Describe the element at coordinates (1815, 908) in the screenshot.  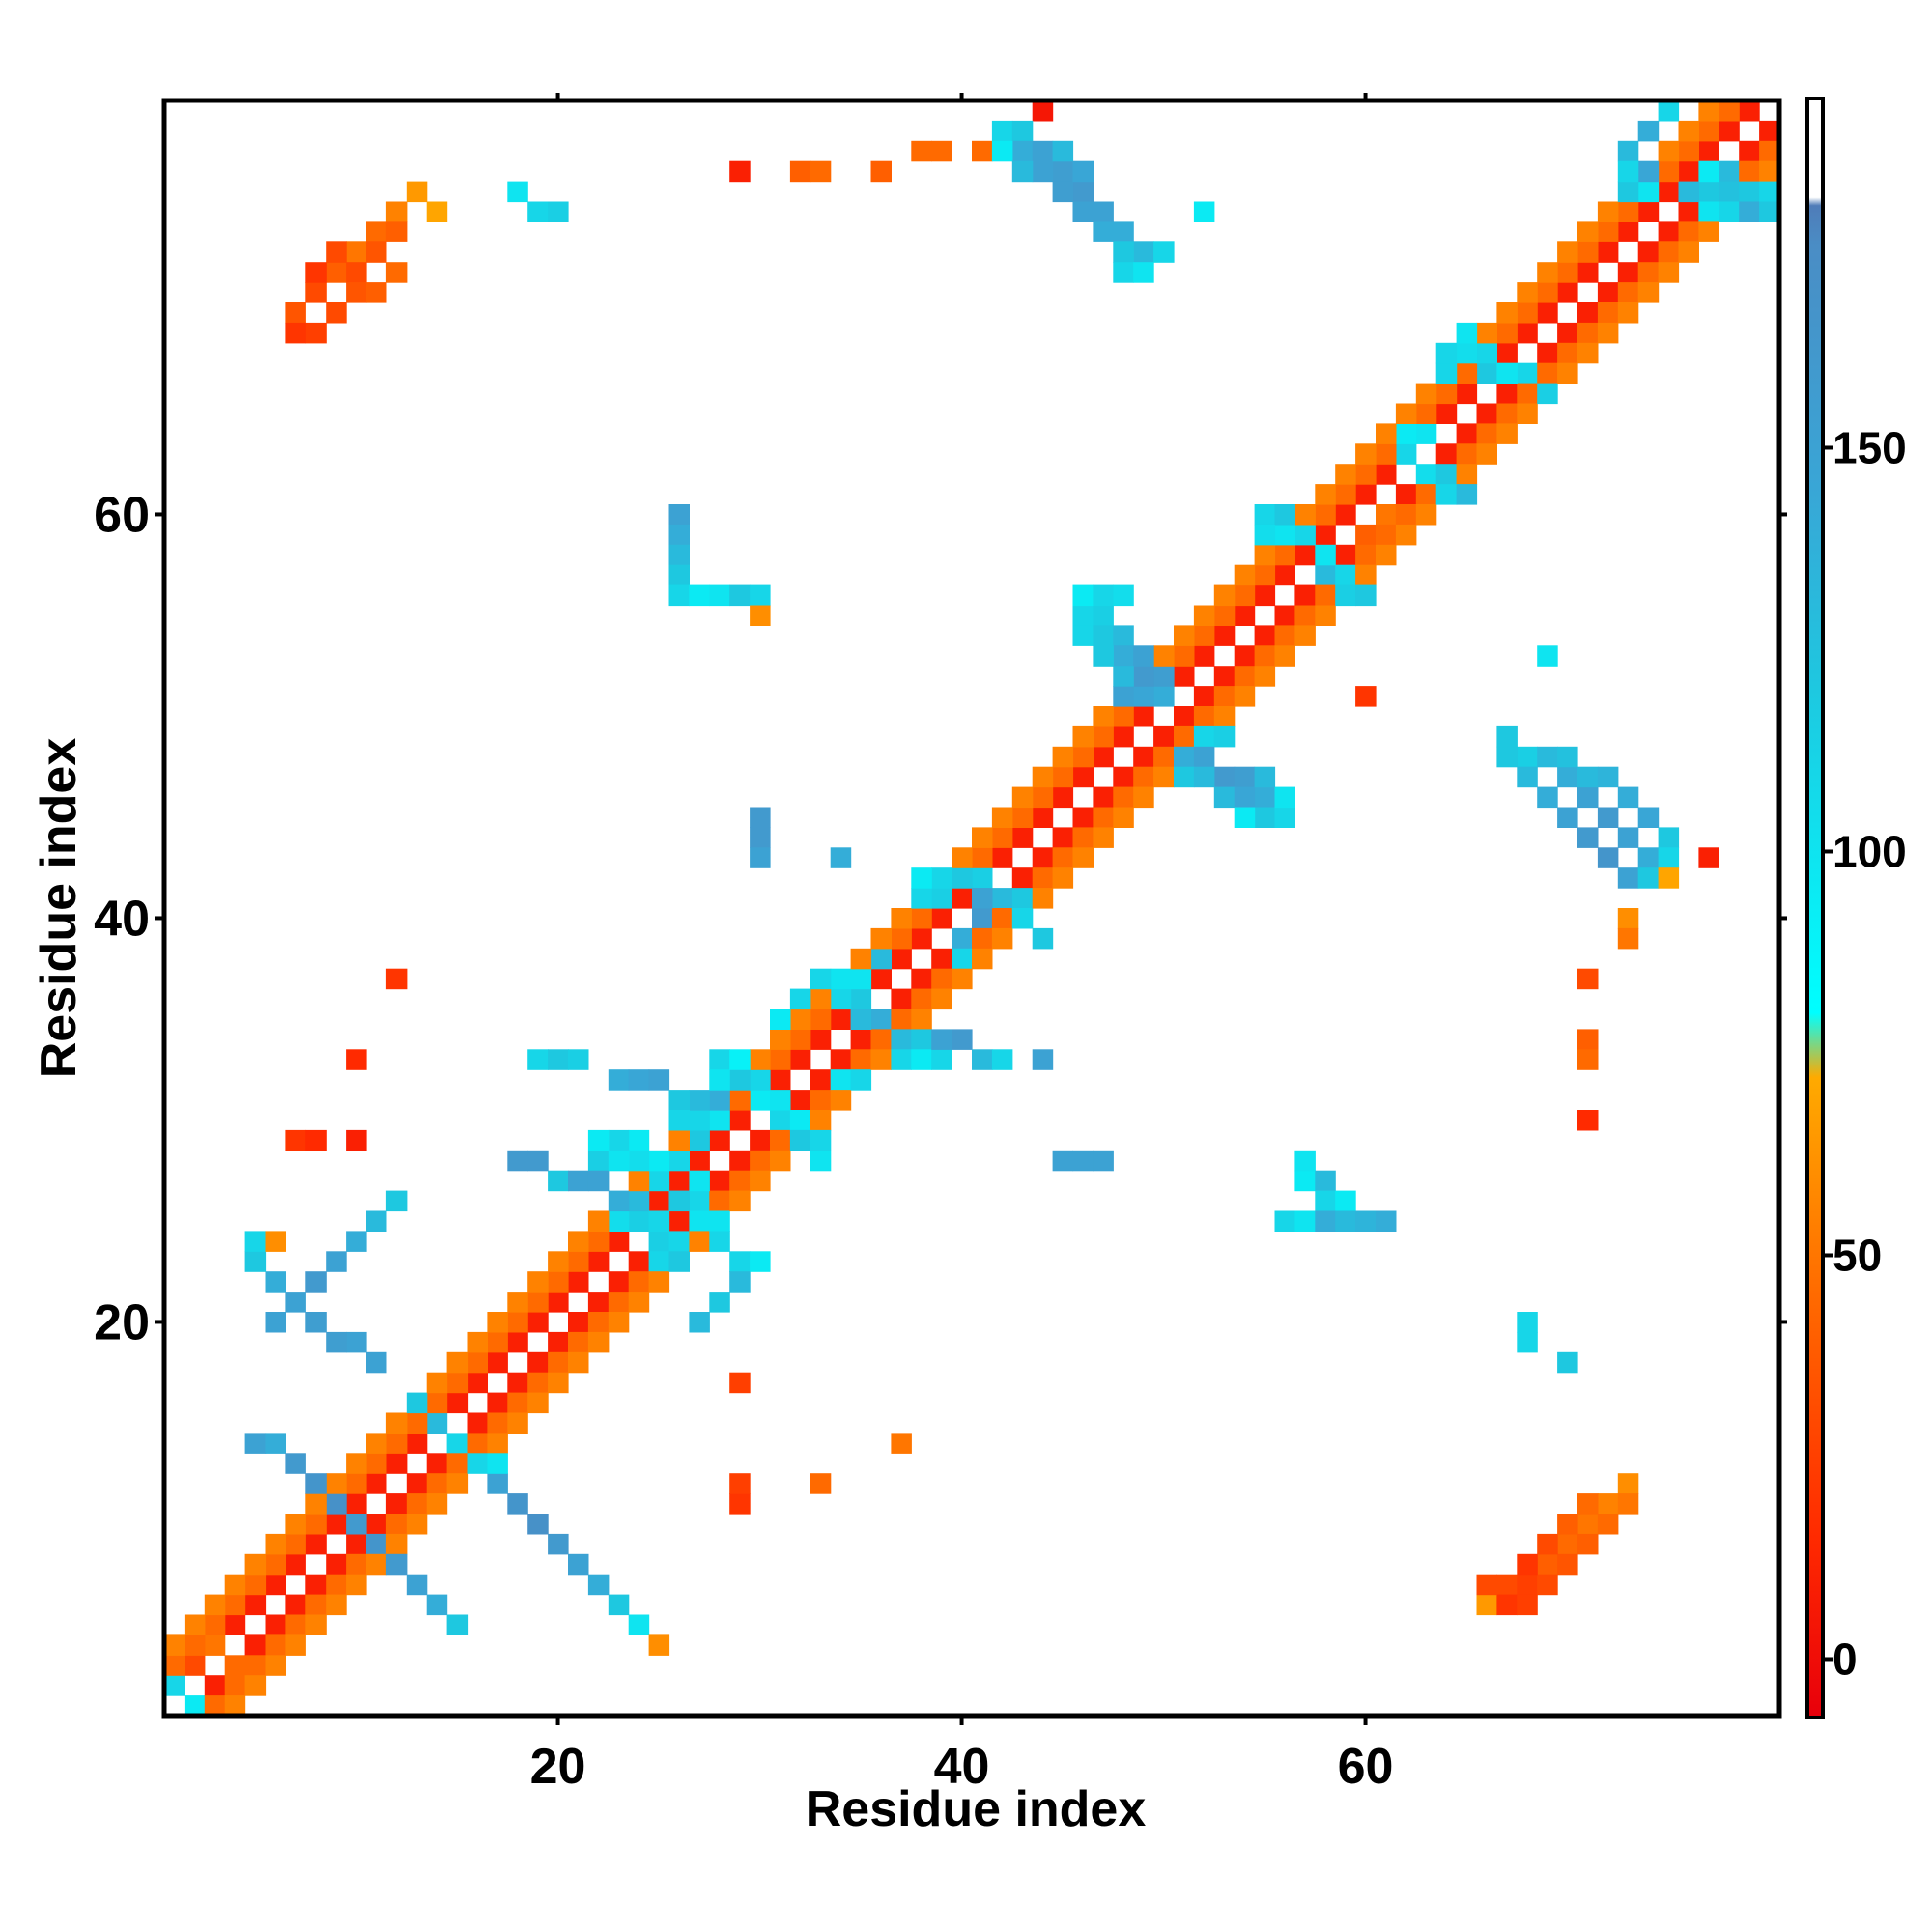
I see `colorbar-frame` at that location.